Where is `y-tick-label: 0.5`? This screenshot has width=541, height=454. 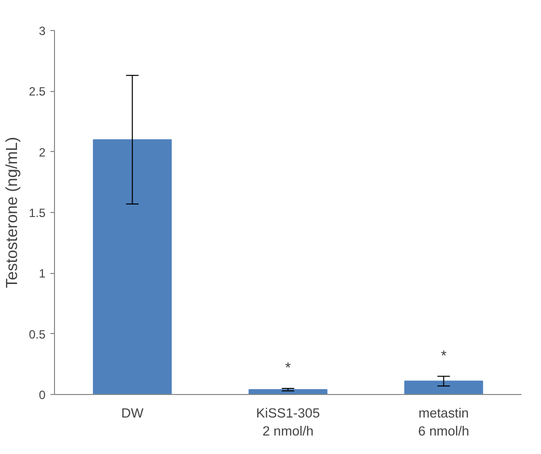 y-tick-label: 0.5 is located at coordinates (37, 334).